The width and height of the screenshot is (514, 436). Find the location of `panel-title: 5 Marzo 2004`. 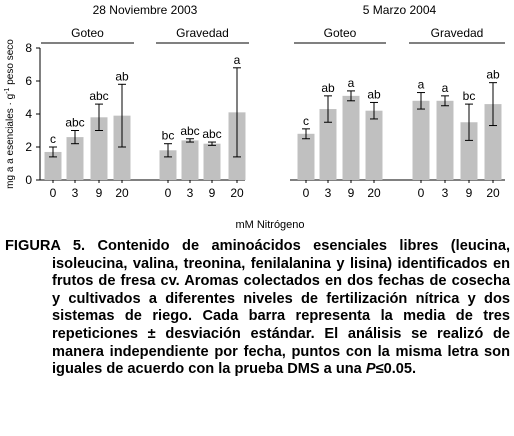

panel-title: 5 Marzo 2004 is located at coordinates (400, 10).